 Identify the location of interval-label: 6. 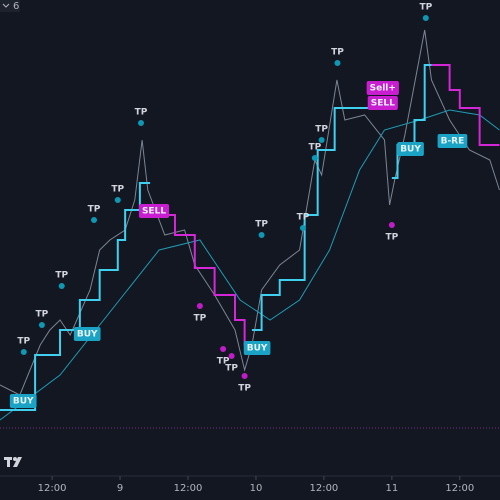
(16, 6).